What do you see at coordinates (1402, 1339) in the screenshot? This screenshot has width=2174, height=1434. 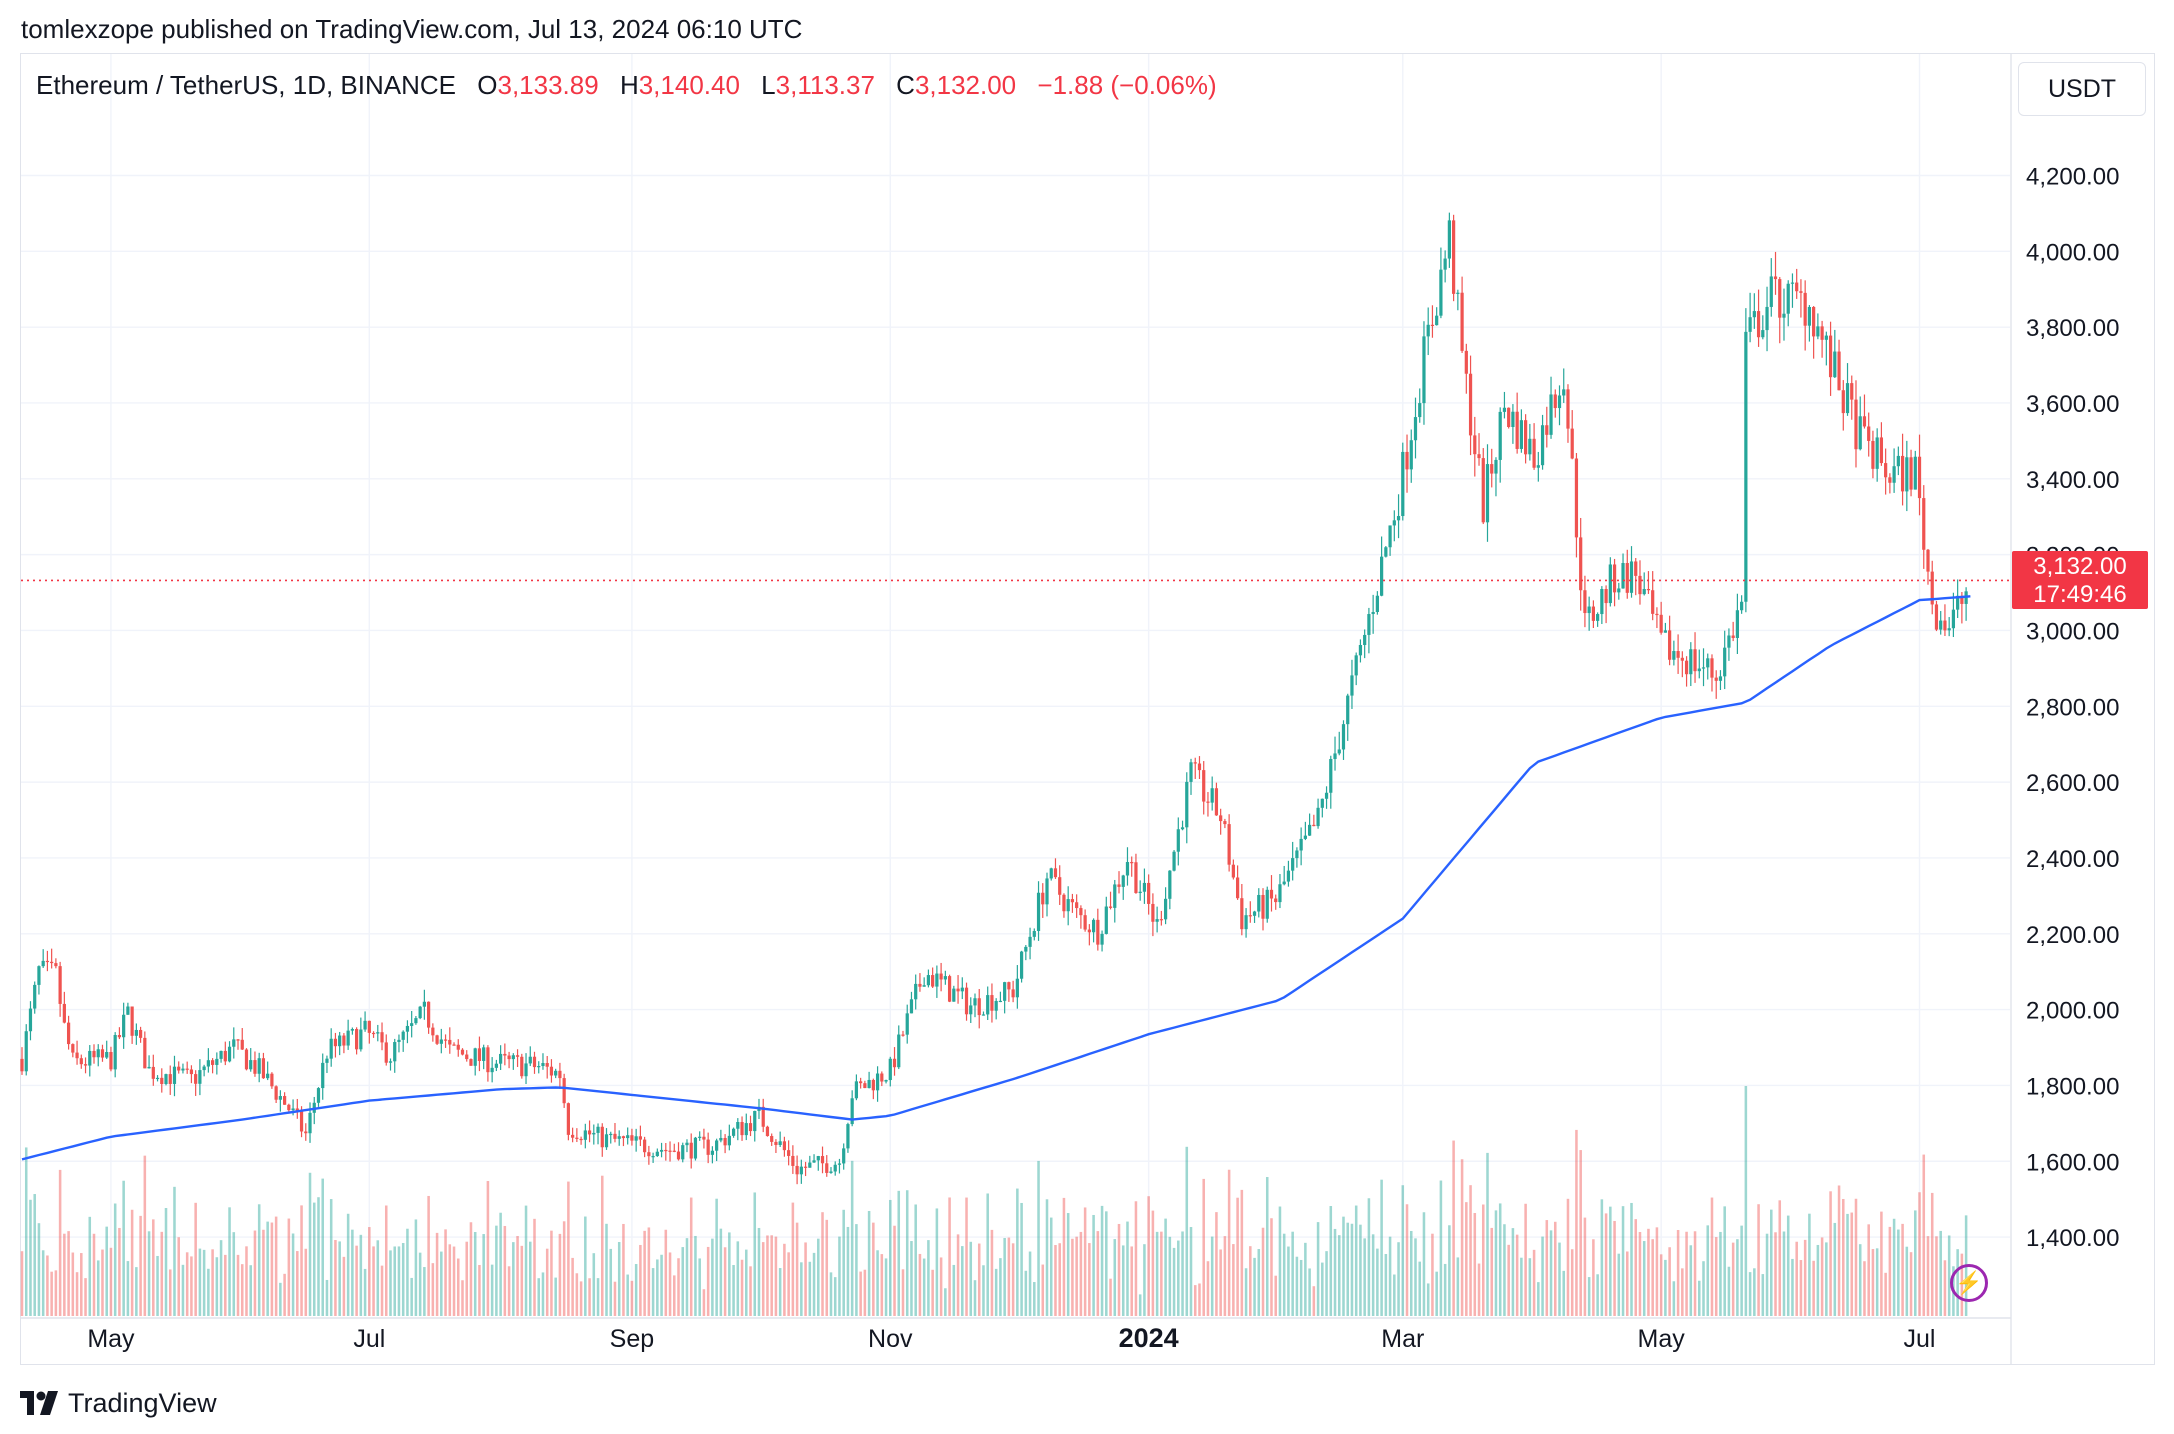 I see `time-tick-label: Mar` at bounding box center [1402, 1339].